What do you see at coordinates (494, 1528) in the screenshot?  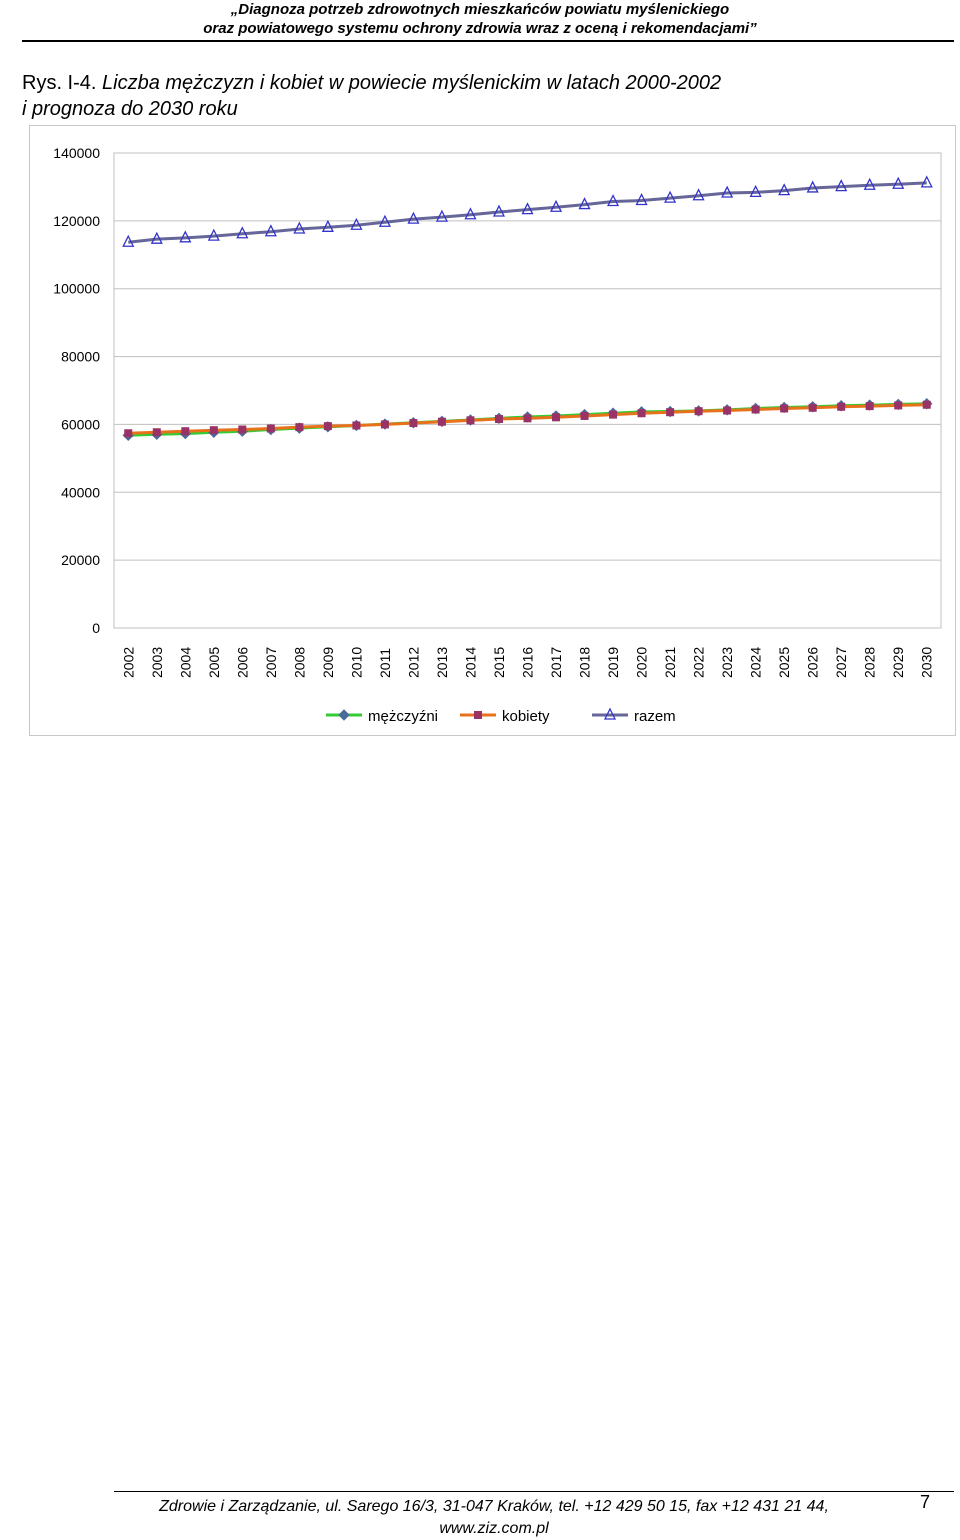 I see `footer-website: www.ziz.com.pl` at bounding box center [494, 1528].